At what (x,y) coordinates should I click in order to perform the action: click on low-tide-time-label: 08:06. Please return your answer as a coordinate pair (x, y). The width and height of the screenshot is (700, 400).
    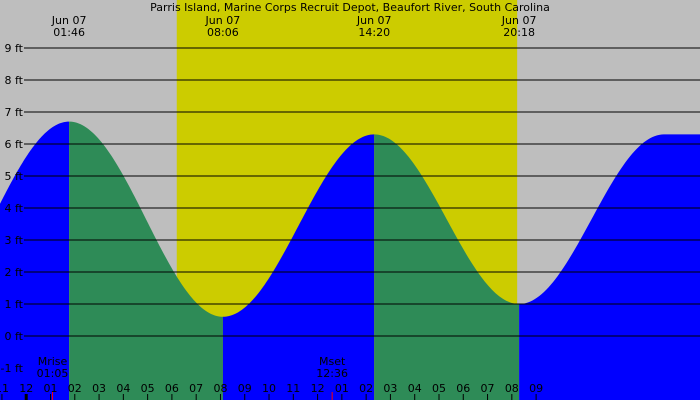
    Looking at the image, I should click on (223, 32).